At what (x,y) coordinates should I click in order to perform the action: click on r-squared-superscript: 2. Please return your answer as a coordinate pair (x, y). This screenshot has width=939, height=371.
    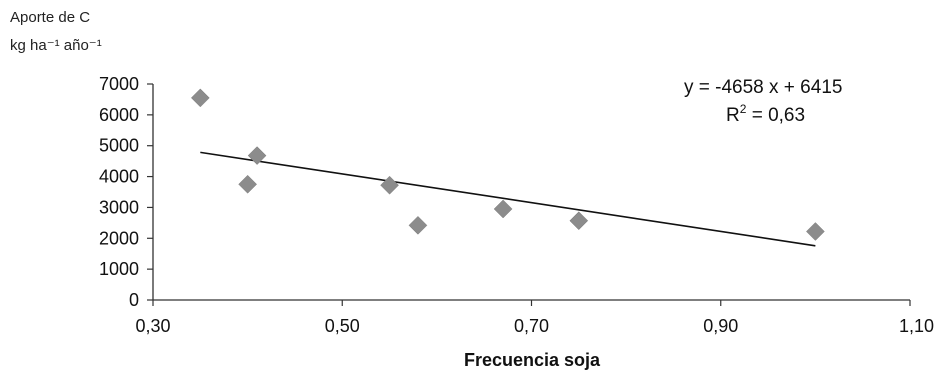
    Looking at the image, I should click on (743, 109).